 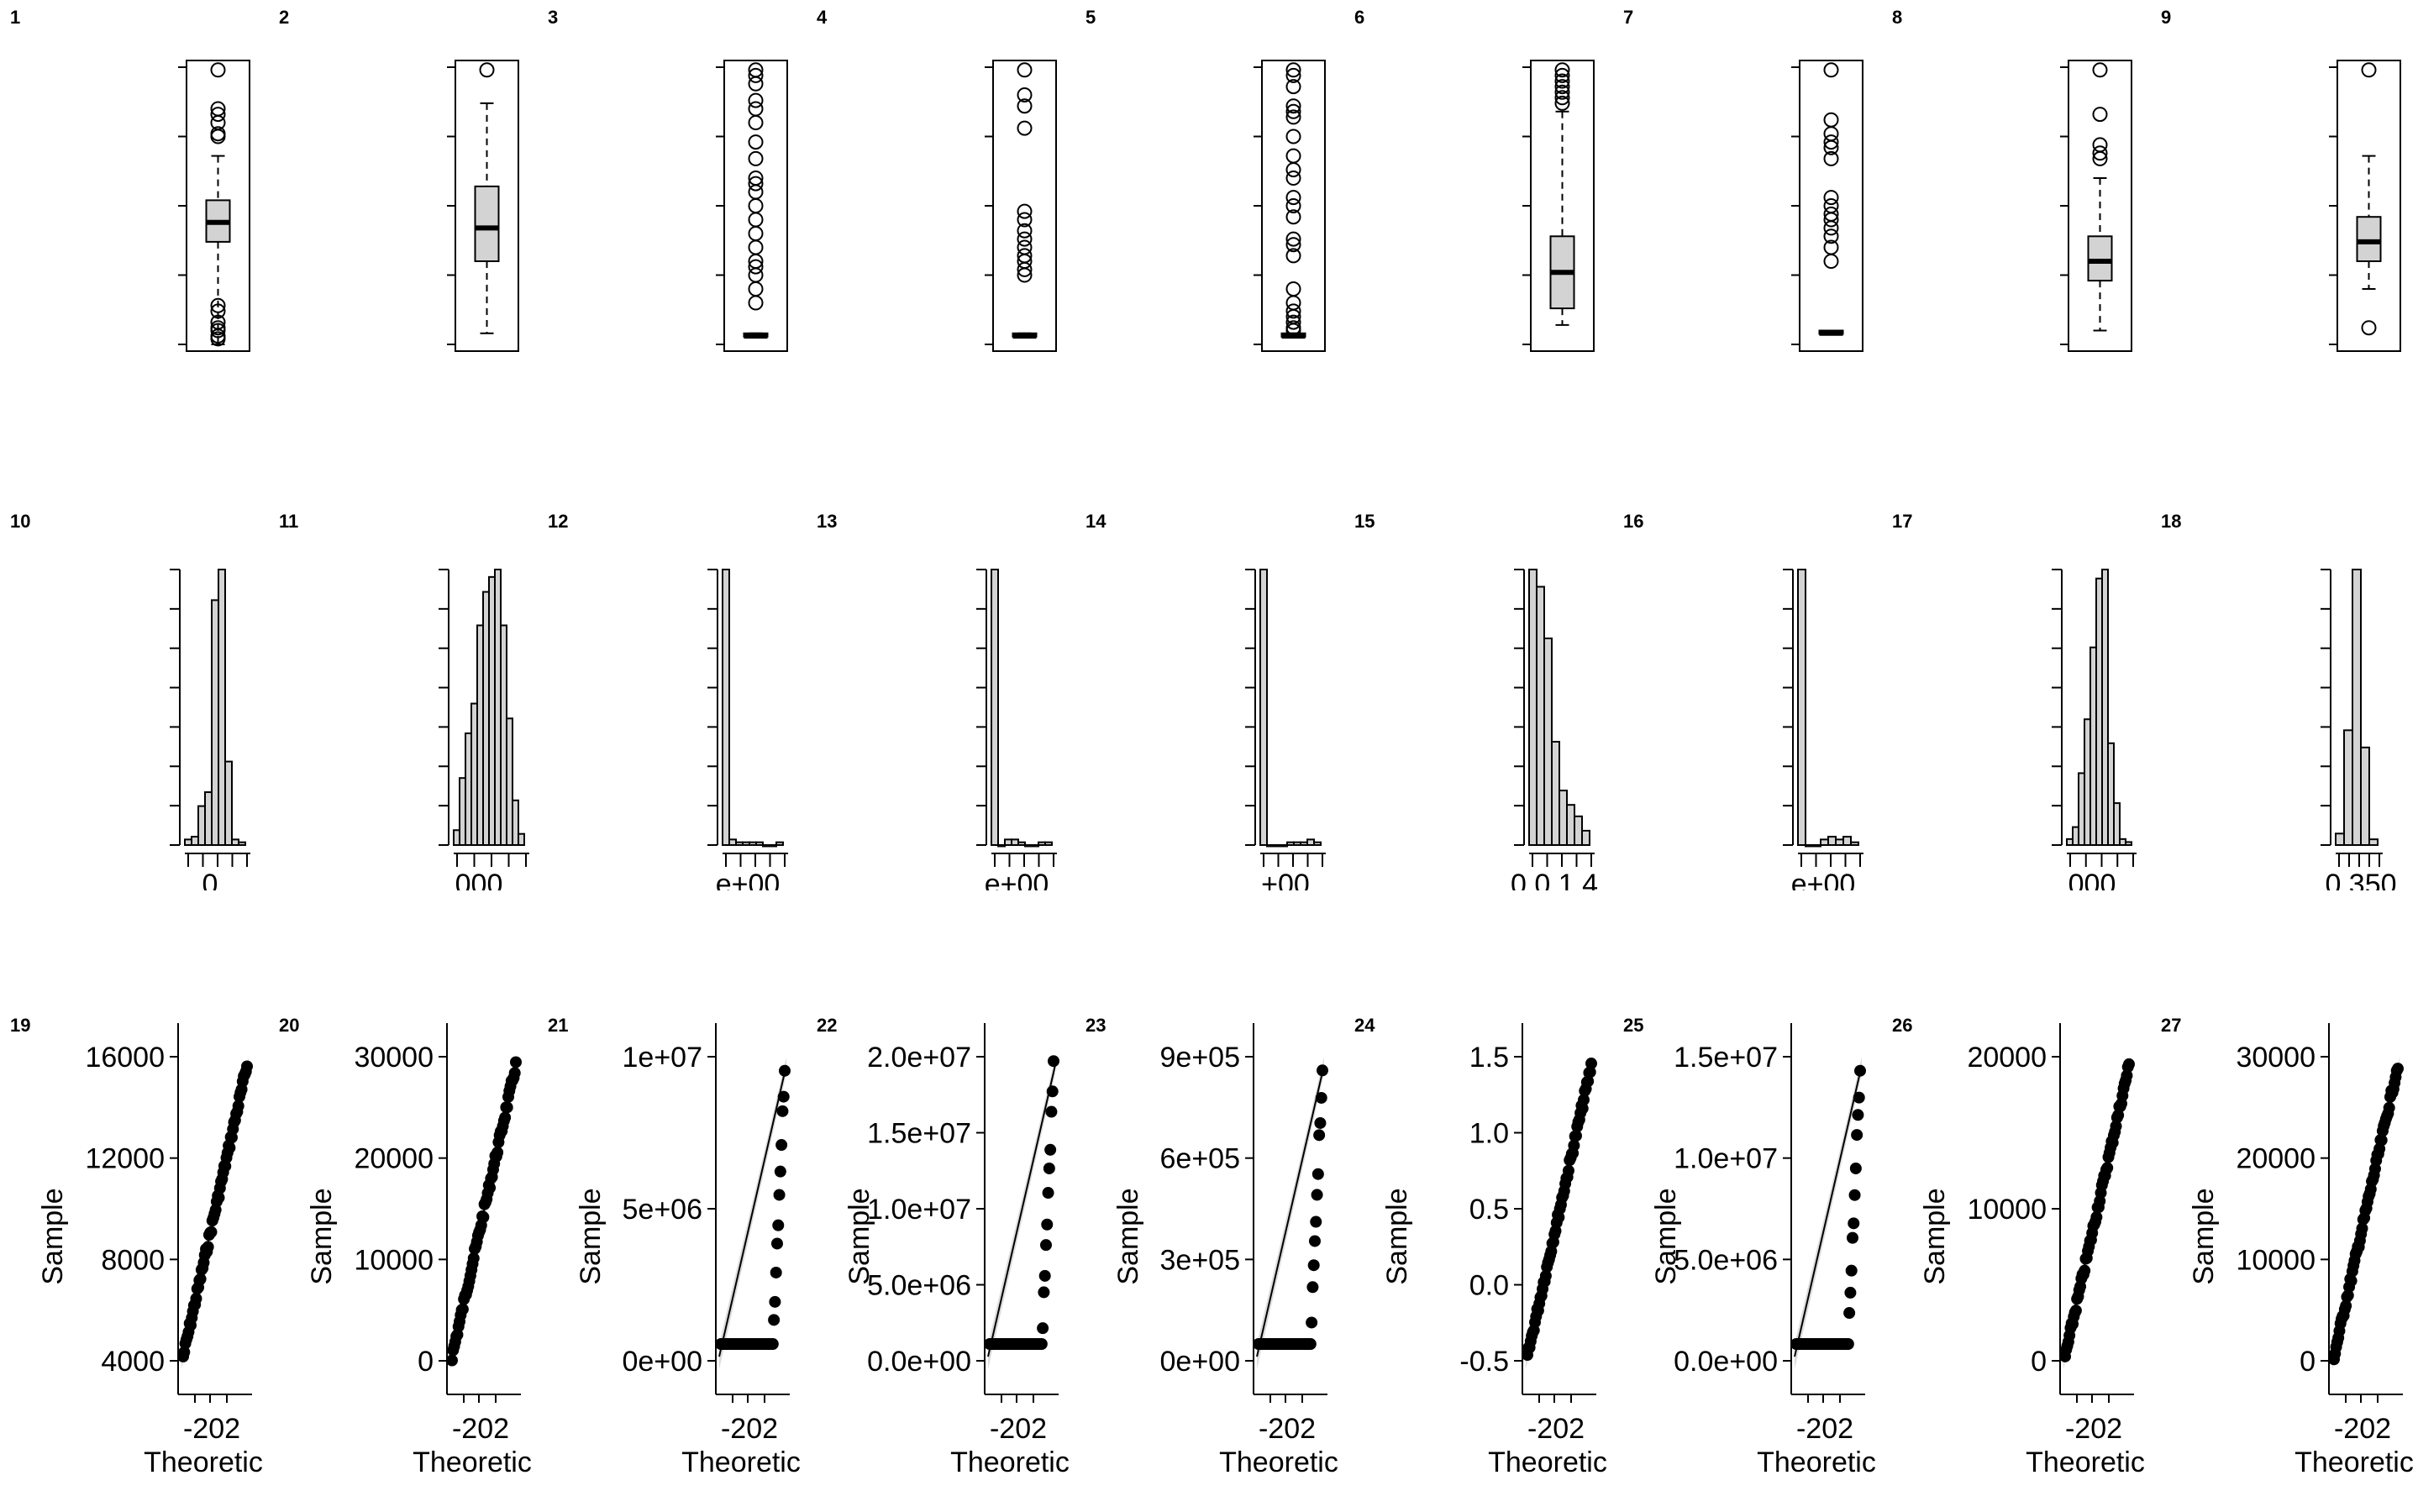 What do you see at coordinates (1200, 1159) in the screenshot?
I see `y-tick-label: 6e+05` at bounding box center [1200, 1159].